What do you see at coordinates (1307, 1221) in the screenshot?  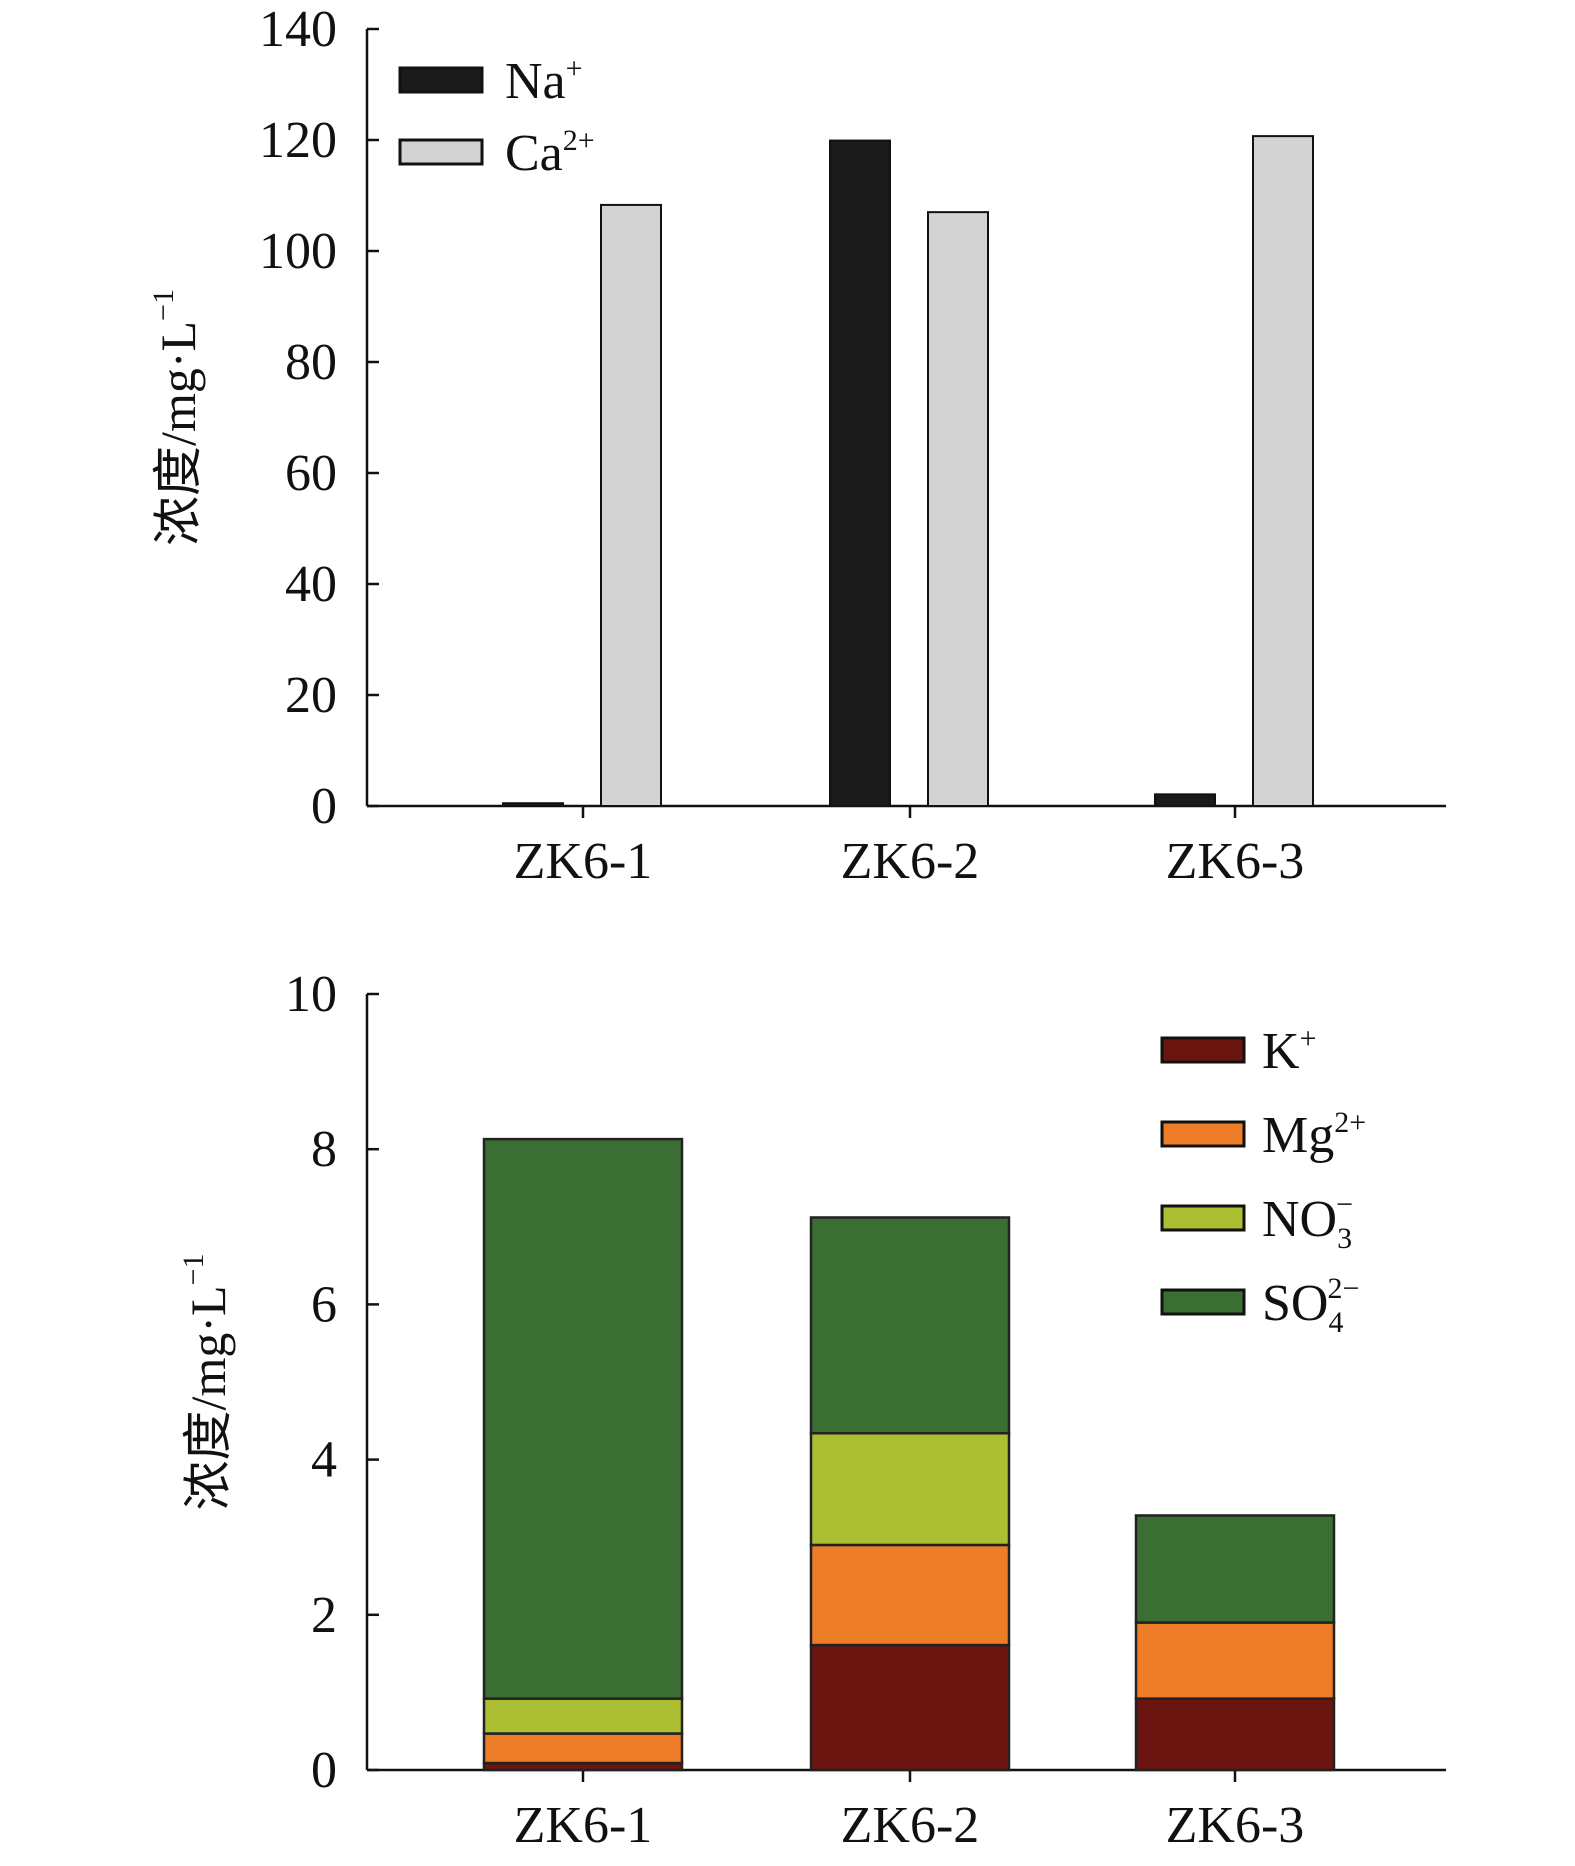 I see `legend-label: NO3−` at bounding box center [1307, 1221].